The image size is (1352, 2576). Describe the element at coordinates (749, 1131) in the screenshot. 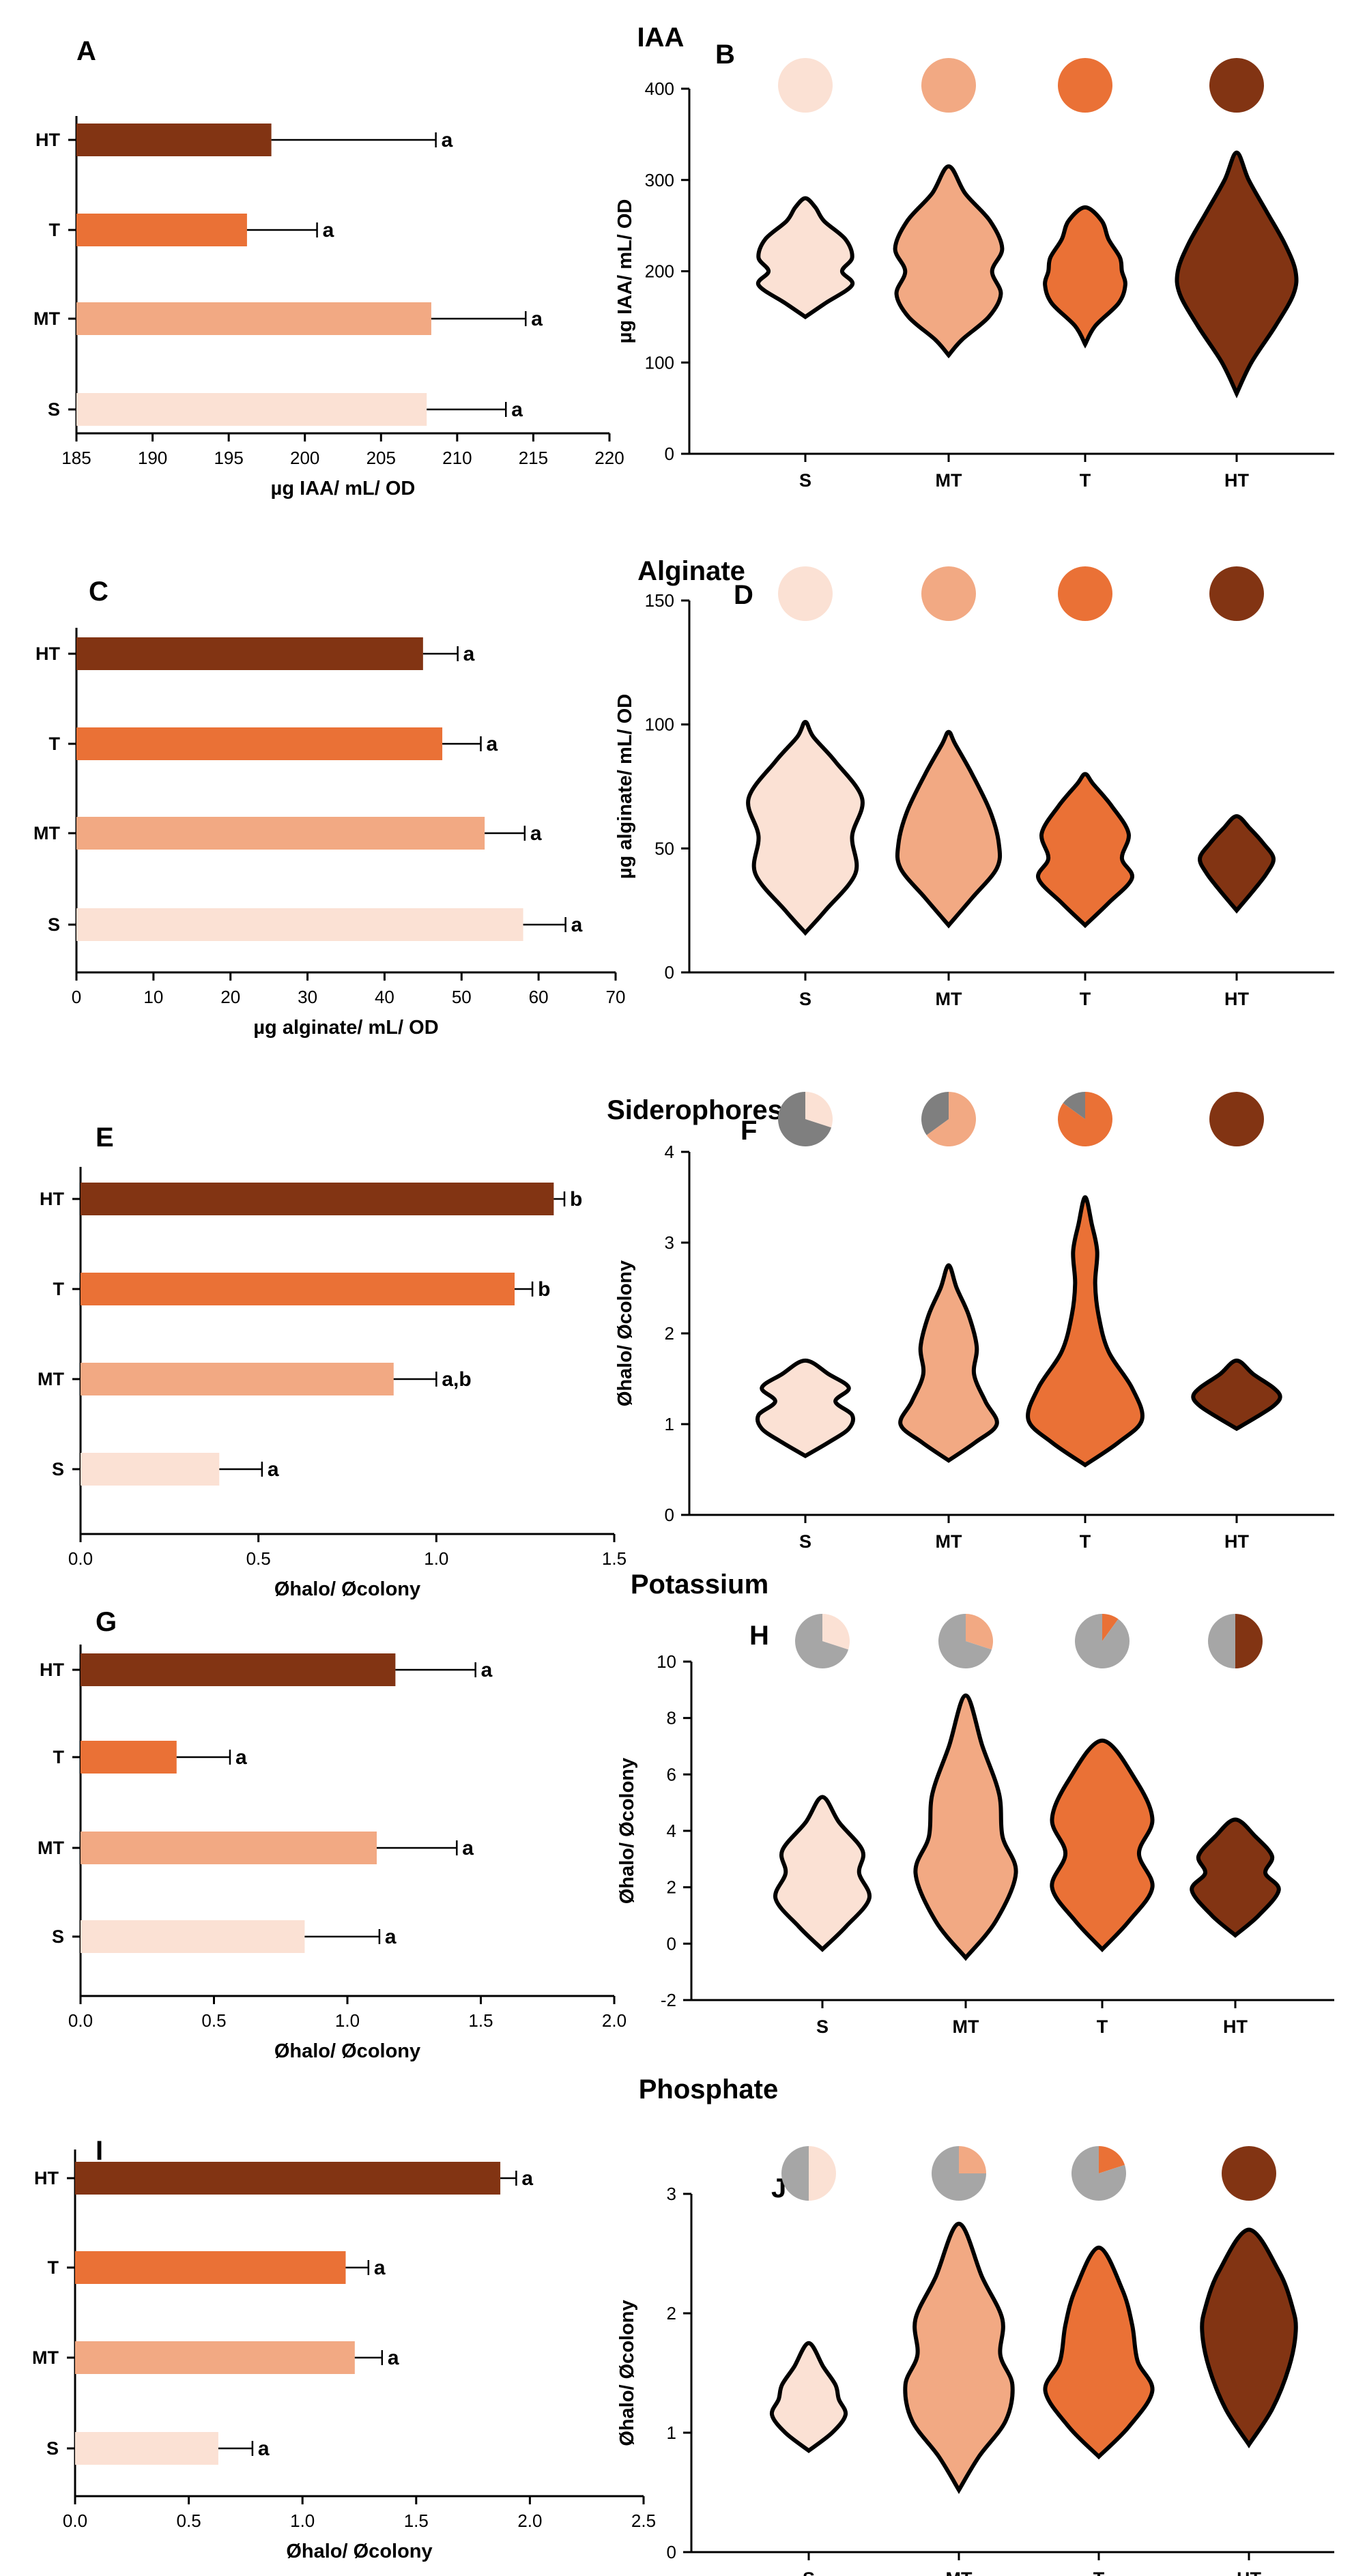

I see `panel-letter: F` at that location.